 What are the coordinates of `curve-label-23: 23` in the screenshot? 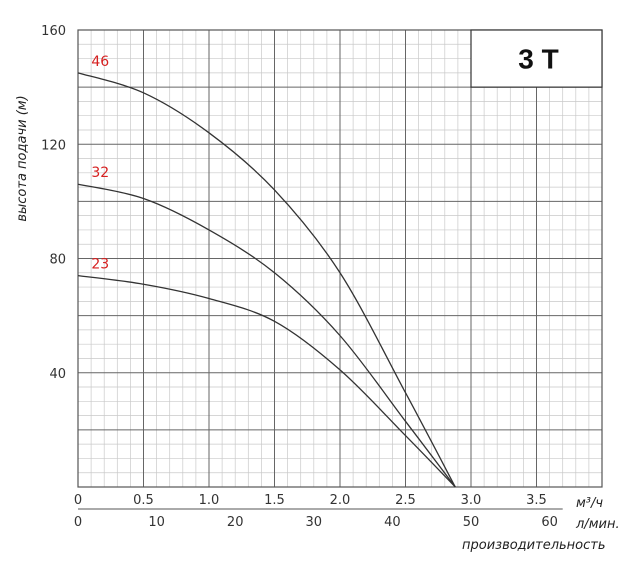 It's located at (100, 265).